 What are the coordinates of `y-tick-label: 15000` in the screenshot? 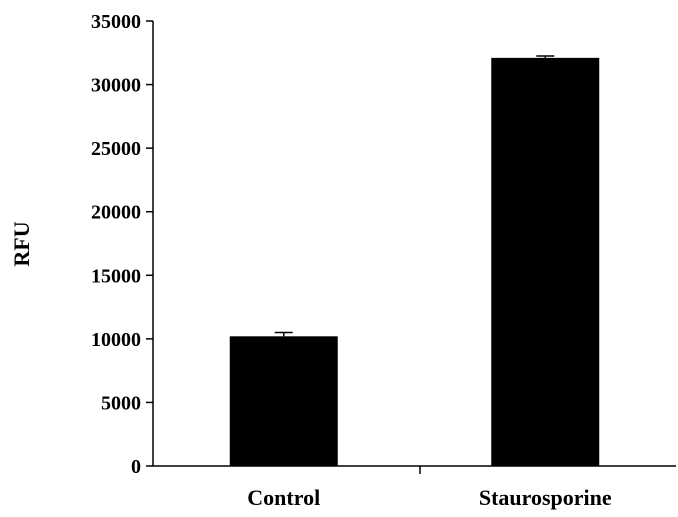 It's located at (116, 276).